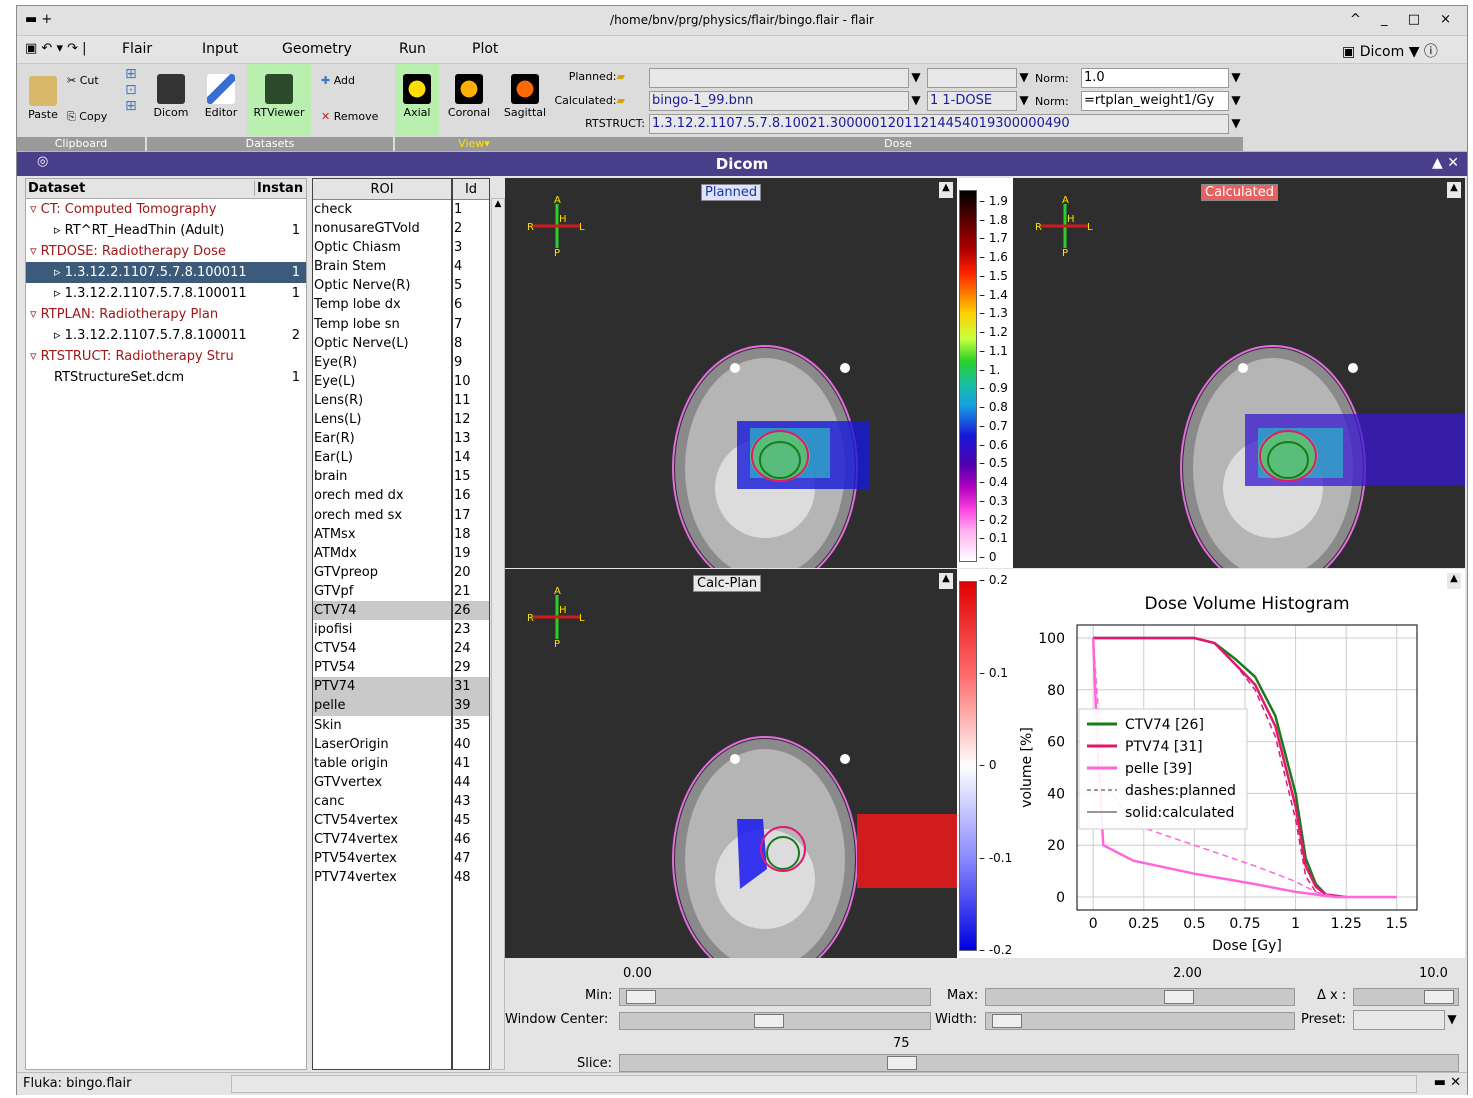 The height and width of the screenshot is (1098, 1473). I want to click on roi-list-item: Ear(R), so click(334, 439).